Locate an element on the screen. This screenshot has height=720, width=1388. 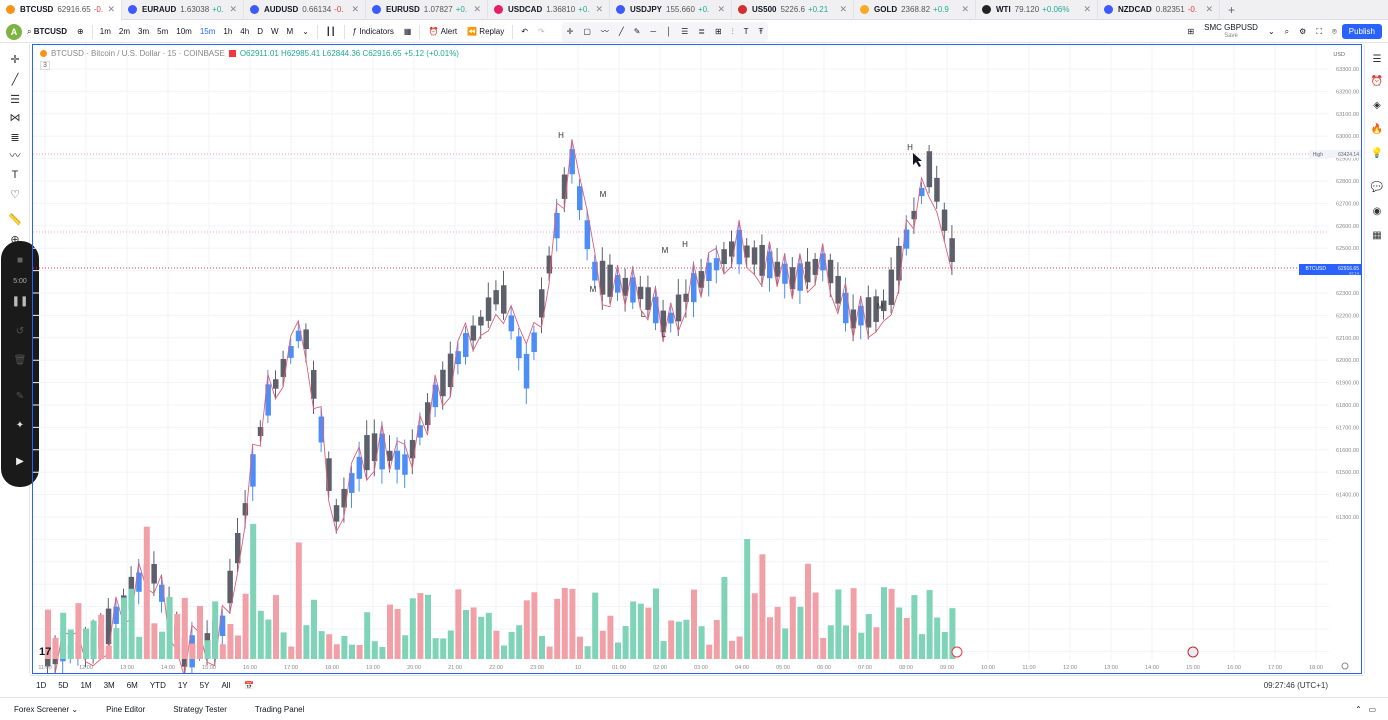
zoom-icon: ⊕ is located at coordinates (15, 239).